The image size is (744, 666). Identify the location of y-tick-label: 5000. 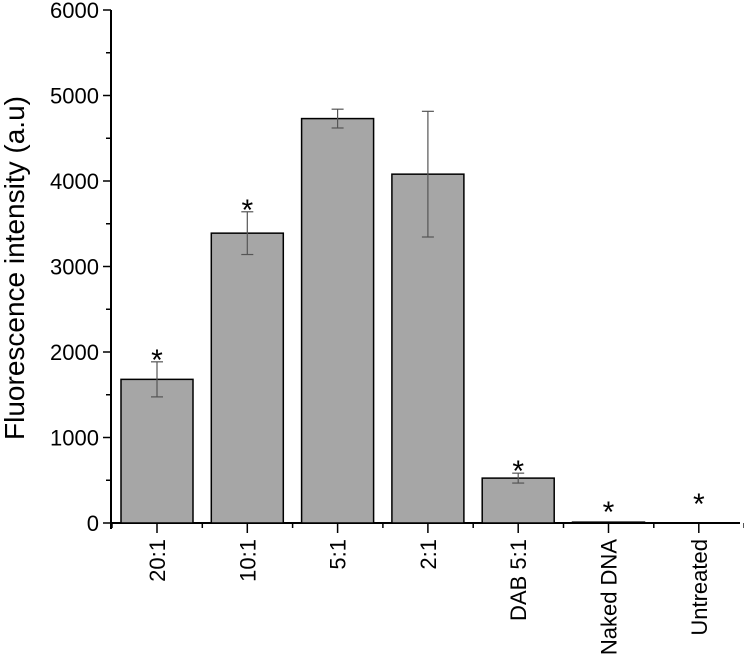
(74, 96).